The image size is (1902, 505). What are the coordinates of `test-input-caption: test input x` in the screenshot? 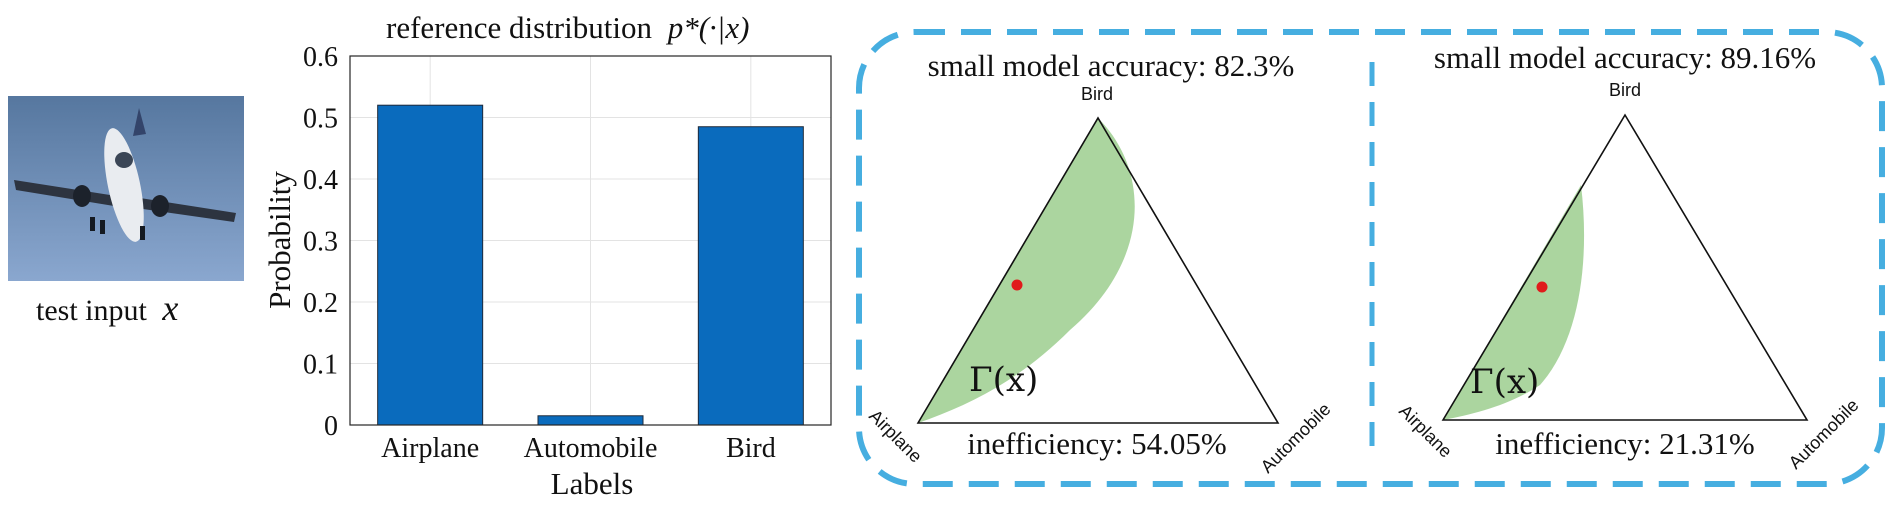 It's located at (107, 308).